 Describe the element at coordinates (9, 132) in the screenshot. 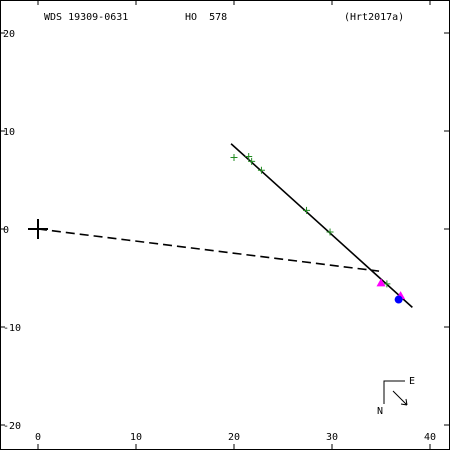

I see `y-tick-label: 10` at that location.